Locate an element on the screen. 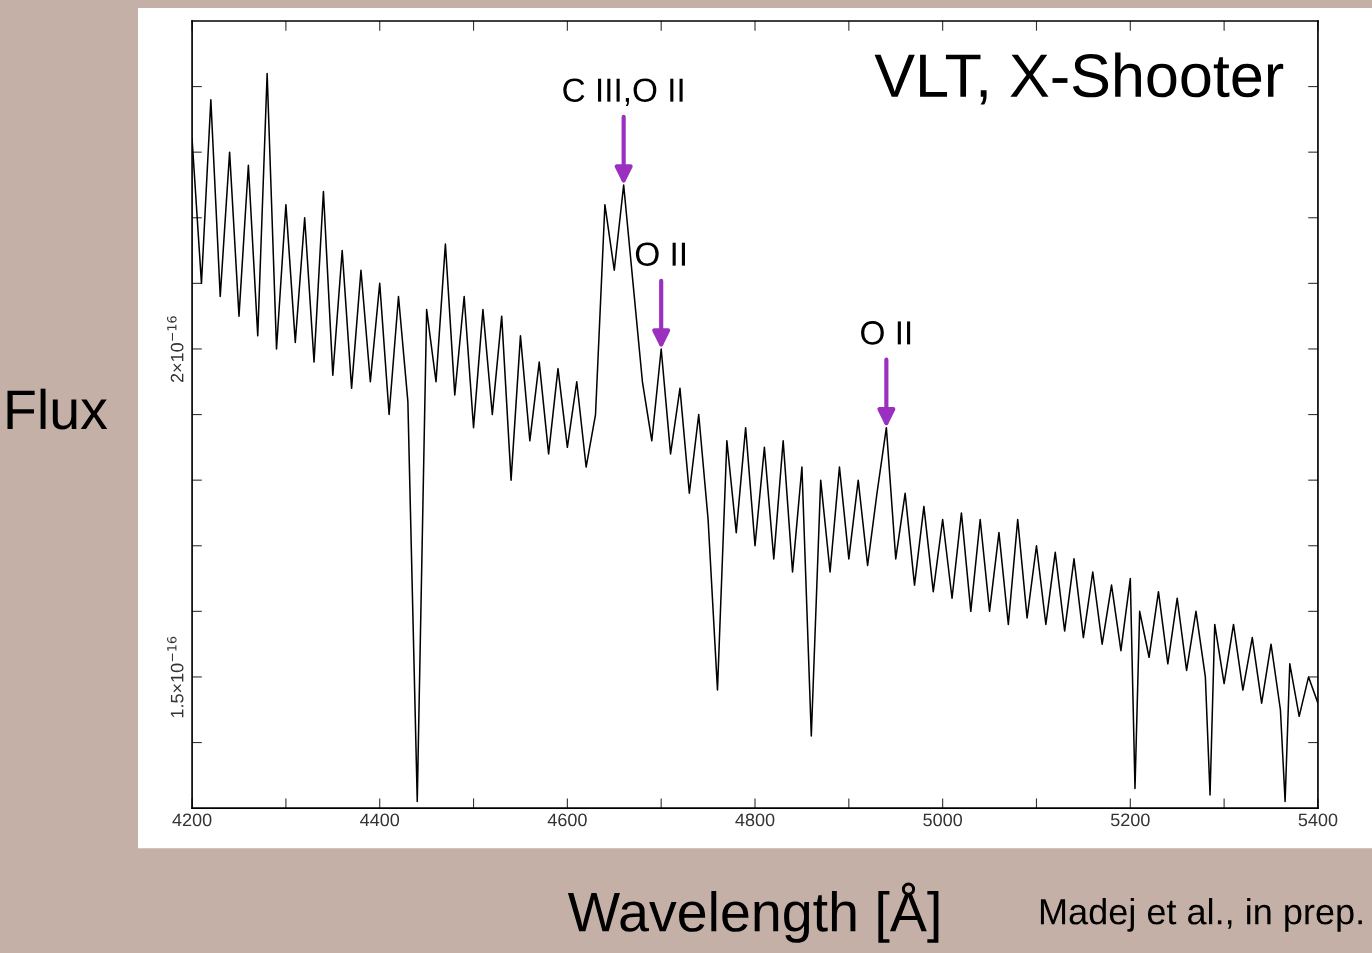  y-axis-title: Flux is located at coordinates (57, 409).